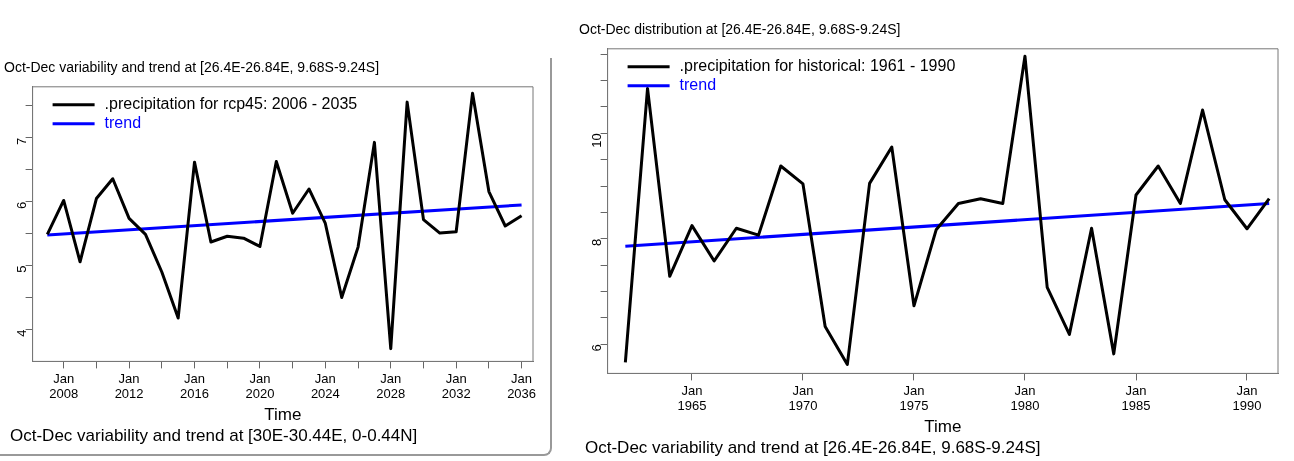  What do you see at coordinates (692, 398) in the screenshot?
I see `x-tick-label: Jan 1965` at bounding box center [692, 398].